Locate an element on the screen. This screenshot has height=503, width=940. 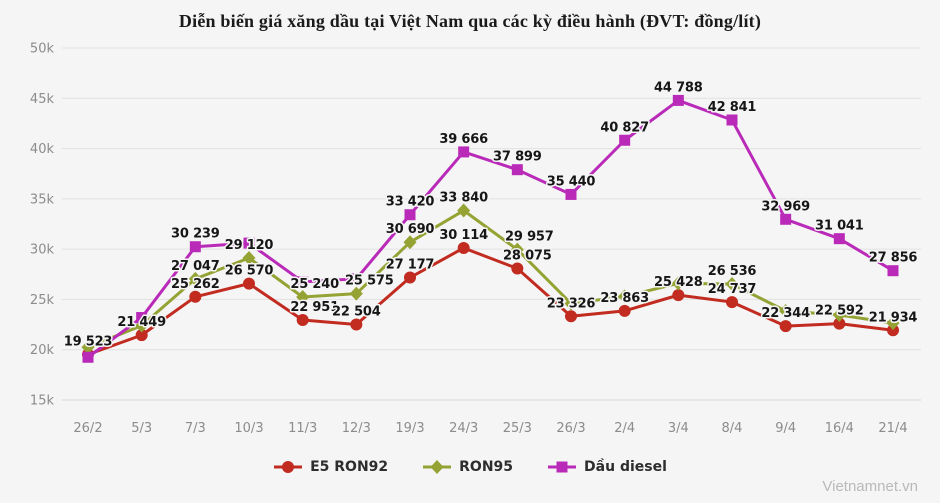
legend: E5 RON92 RON95 Dầu diesel is located at coordinates (470, 467).